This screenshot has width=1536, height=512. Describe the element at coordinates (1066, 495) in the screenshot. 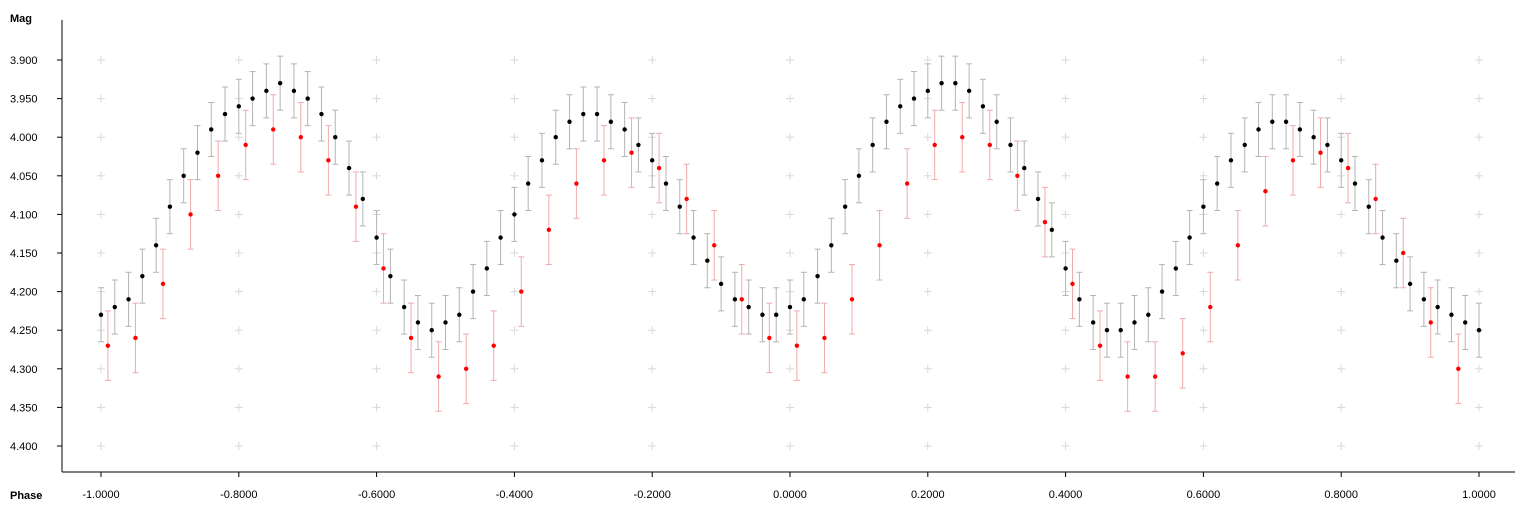

I see `x-tick-label: 0.4000` at that location.